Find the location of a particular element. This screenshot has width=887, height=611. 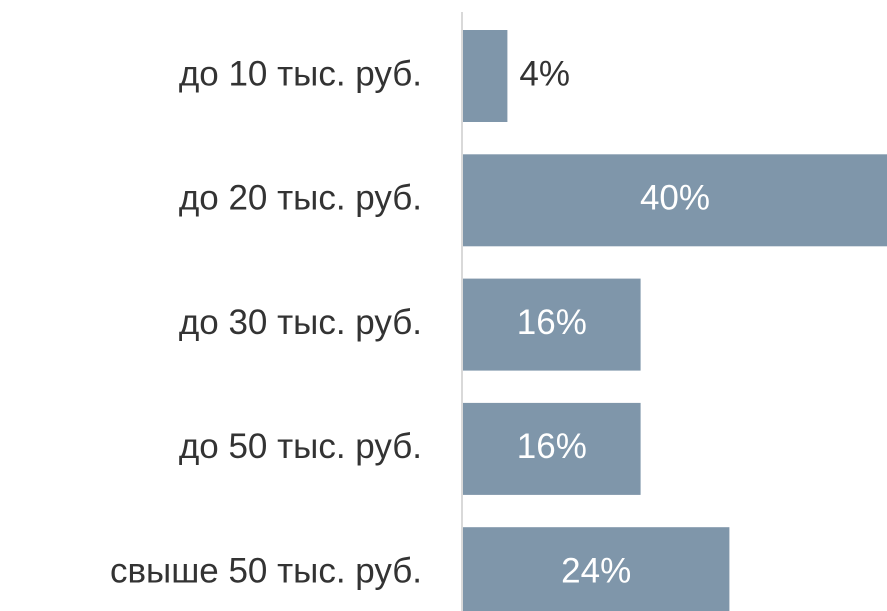

value-label: 4% is located at coordinates (544, 73).